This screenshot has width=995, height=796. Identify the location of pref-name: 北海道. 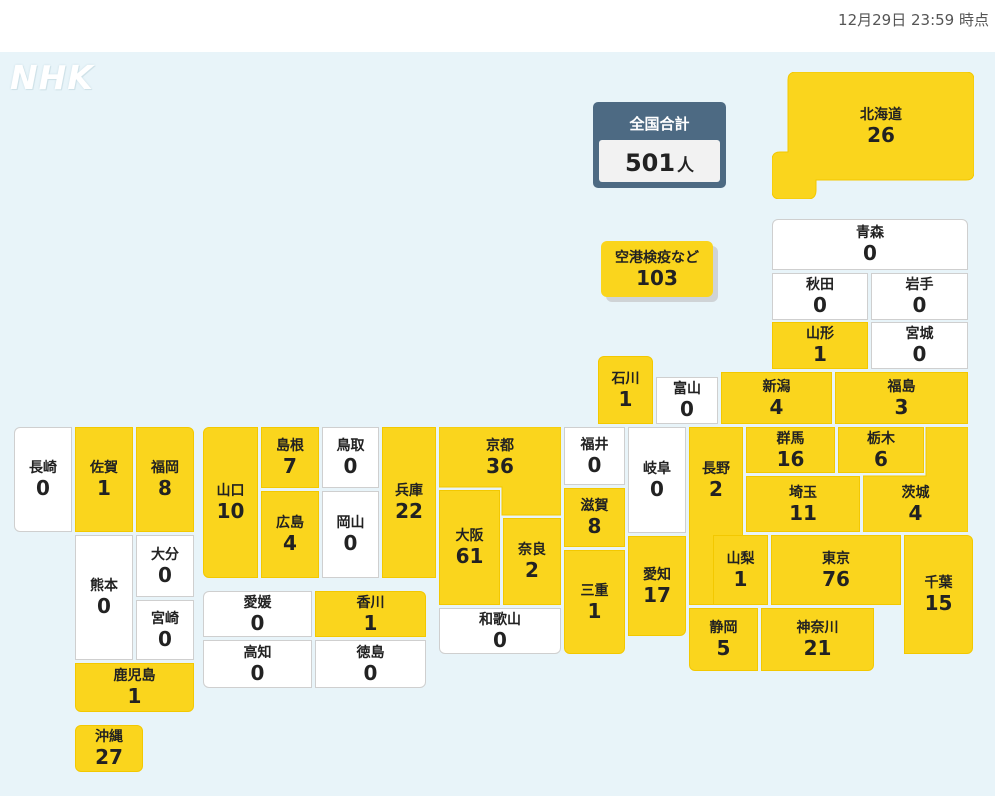
(881, 114).